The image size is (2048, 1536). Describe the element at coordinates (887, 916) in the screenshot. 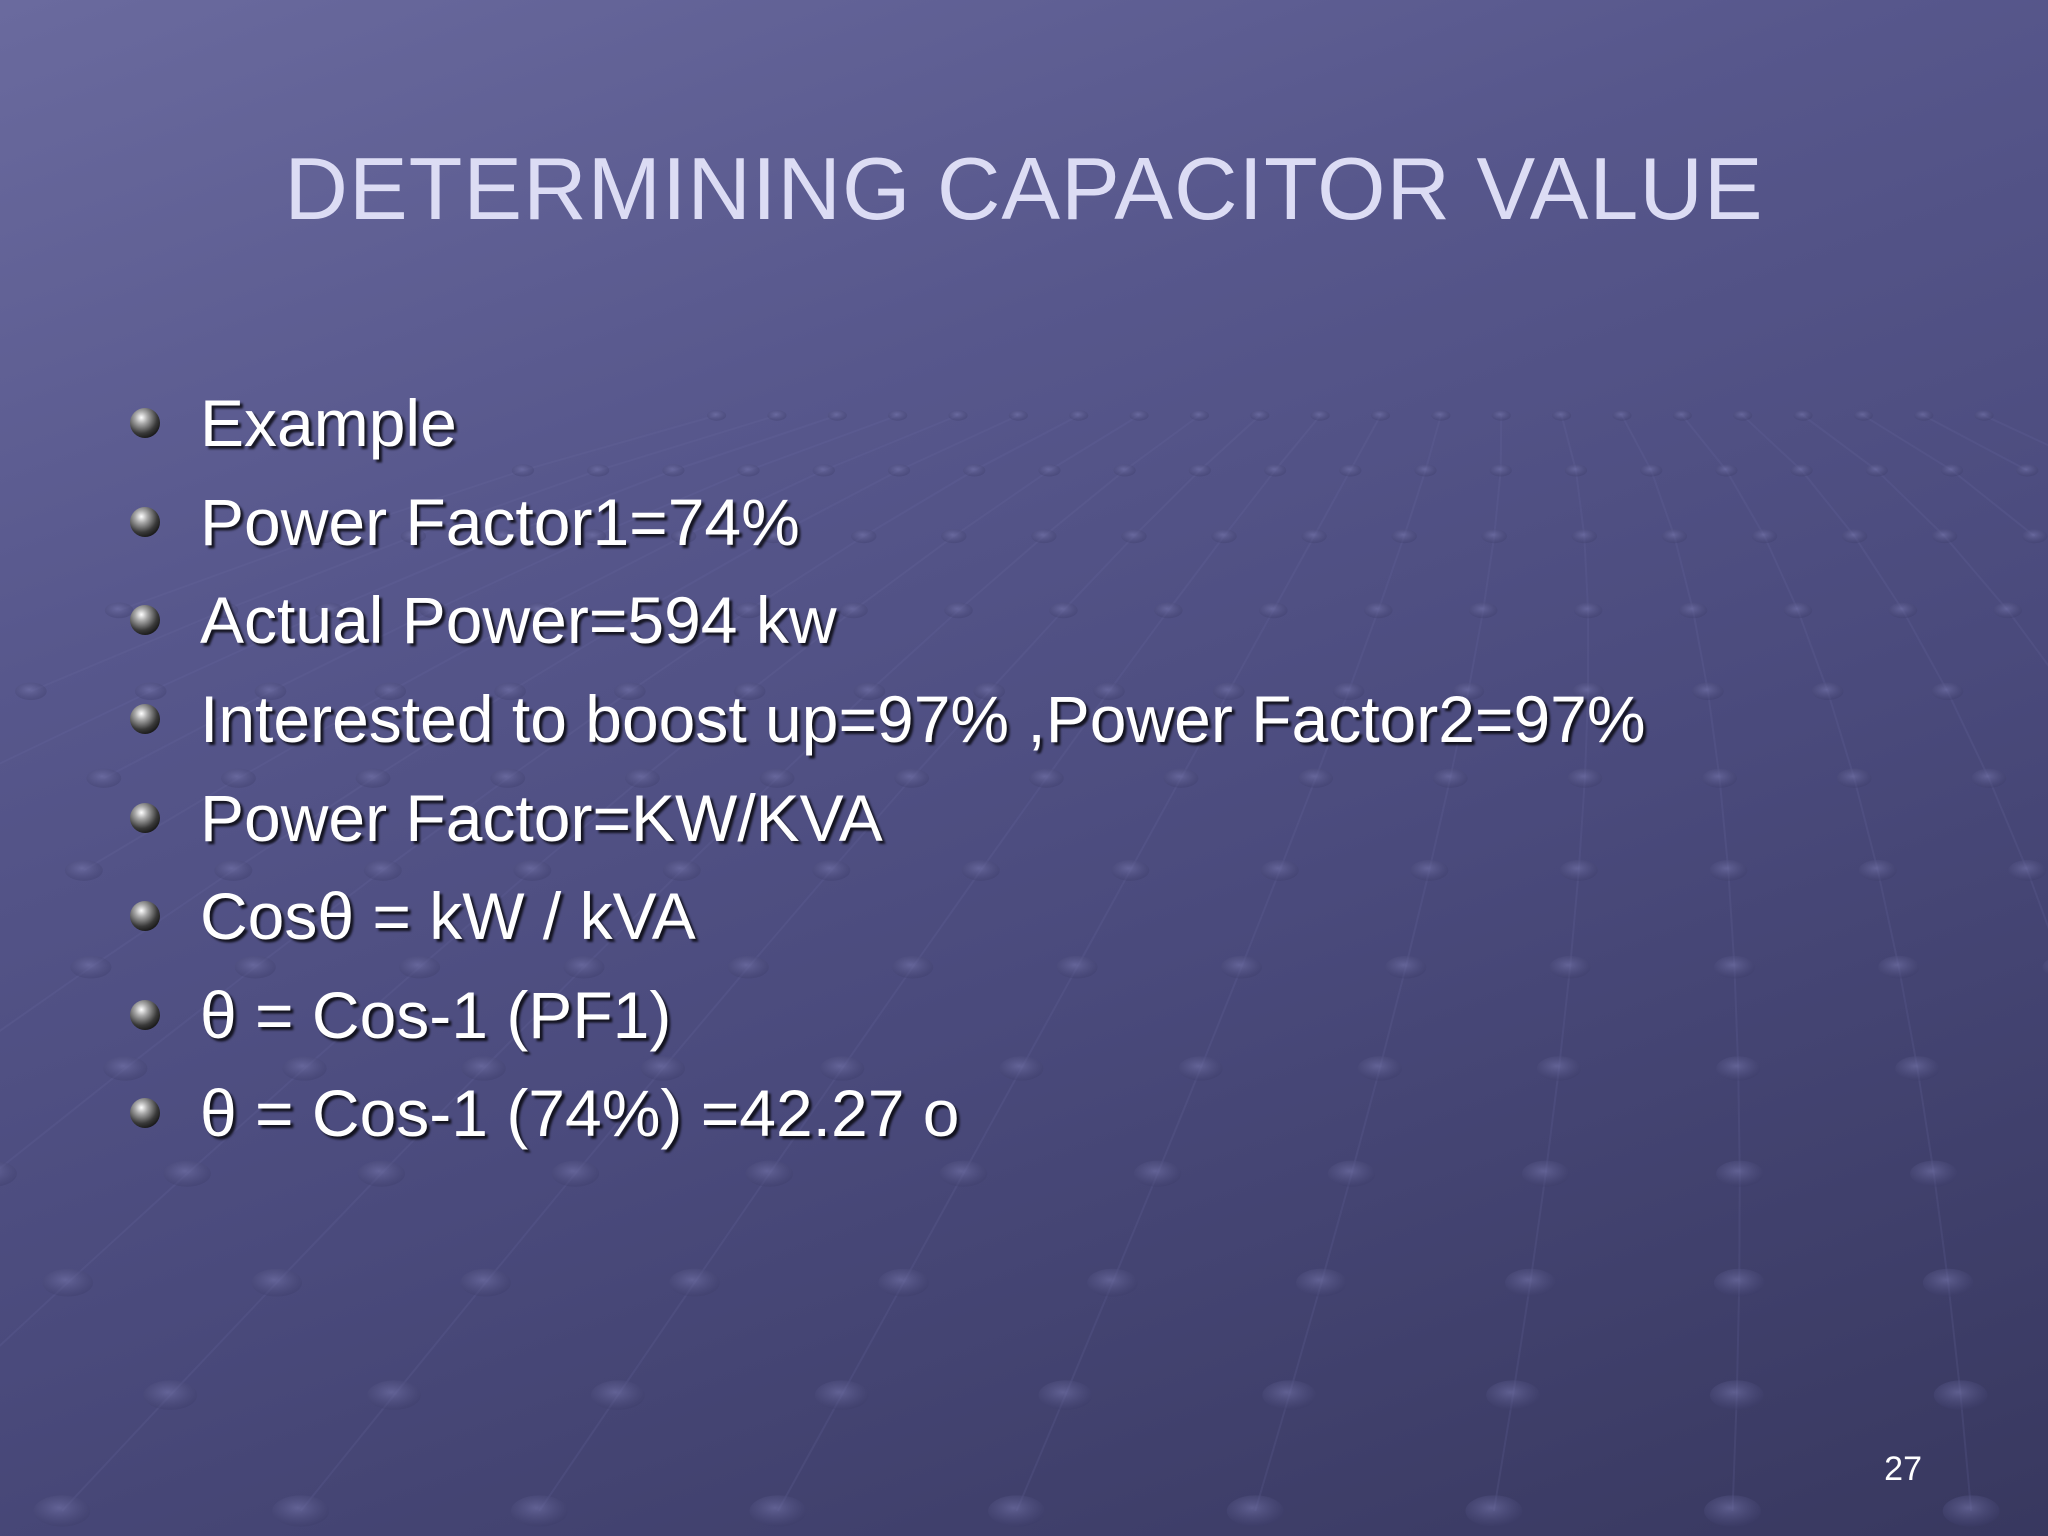

I see `bullet-item: Cosθ = kW / kVA` at that location.